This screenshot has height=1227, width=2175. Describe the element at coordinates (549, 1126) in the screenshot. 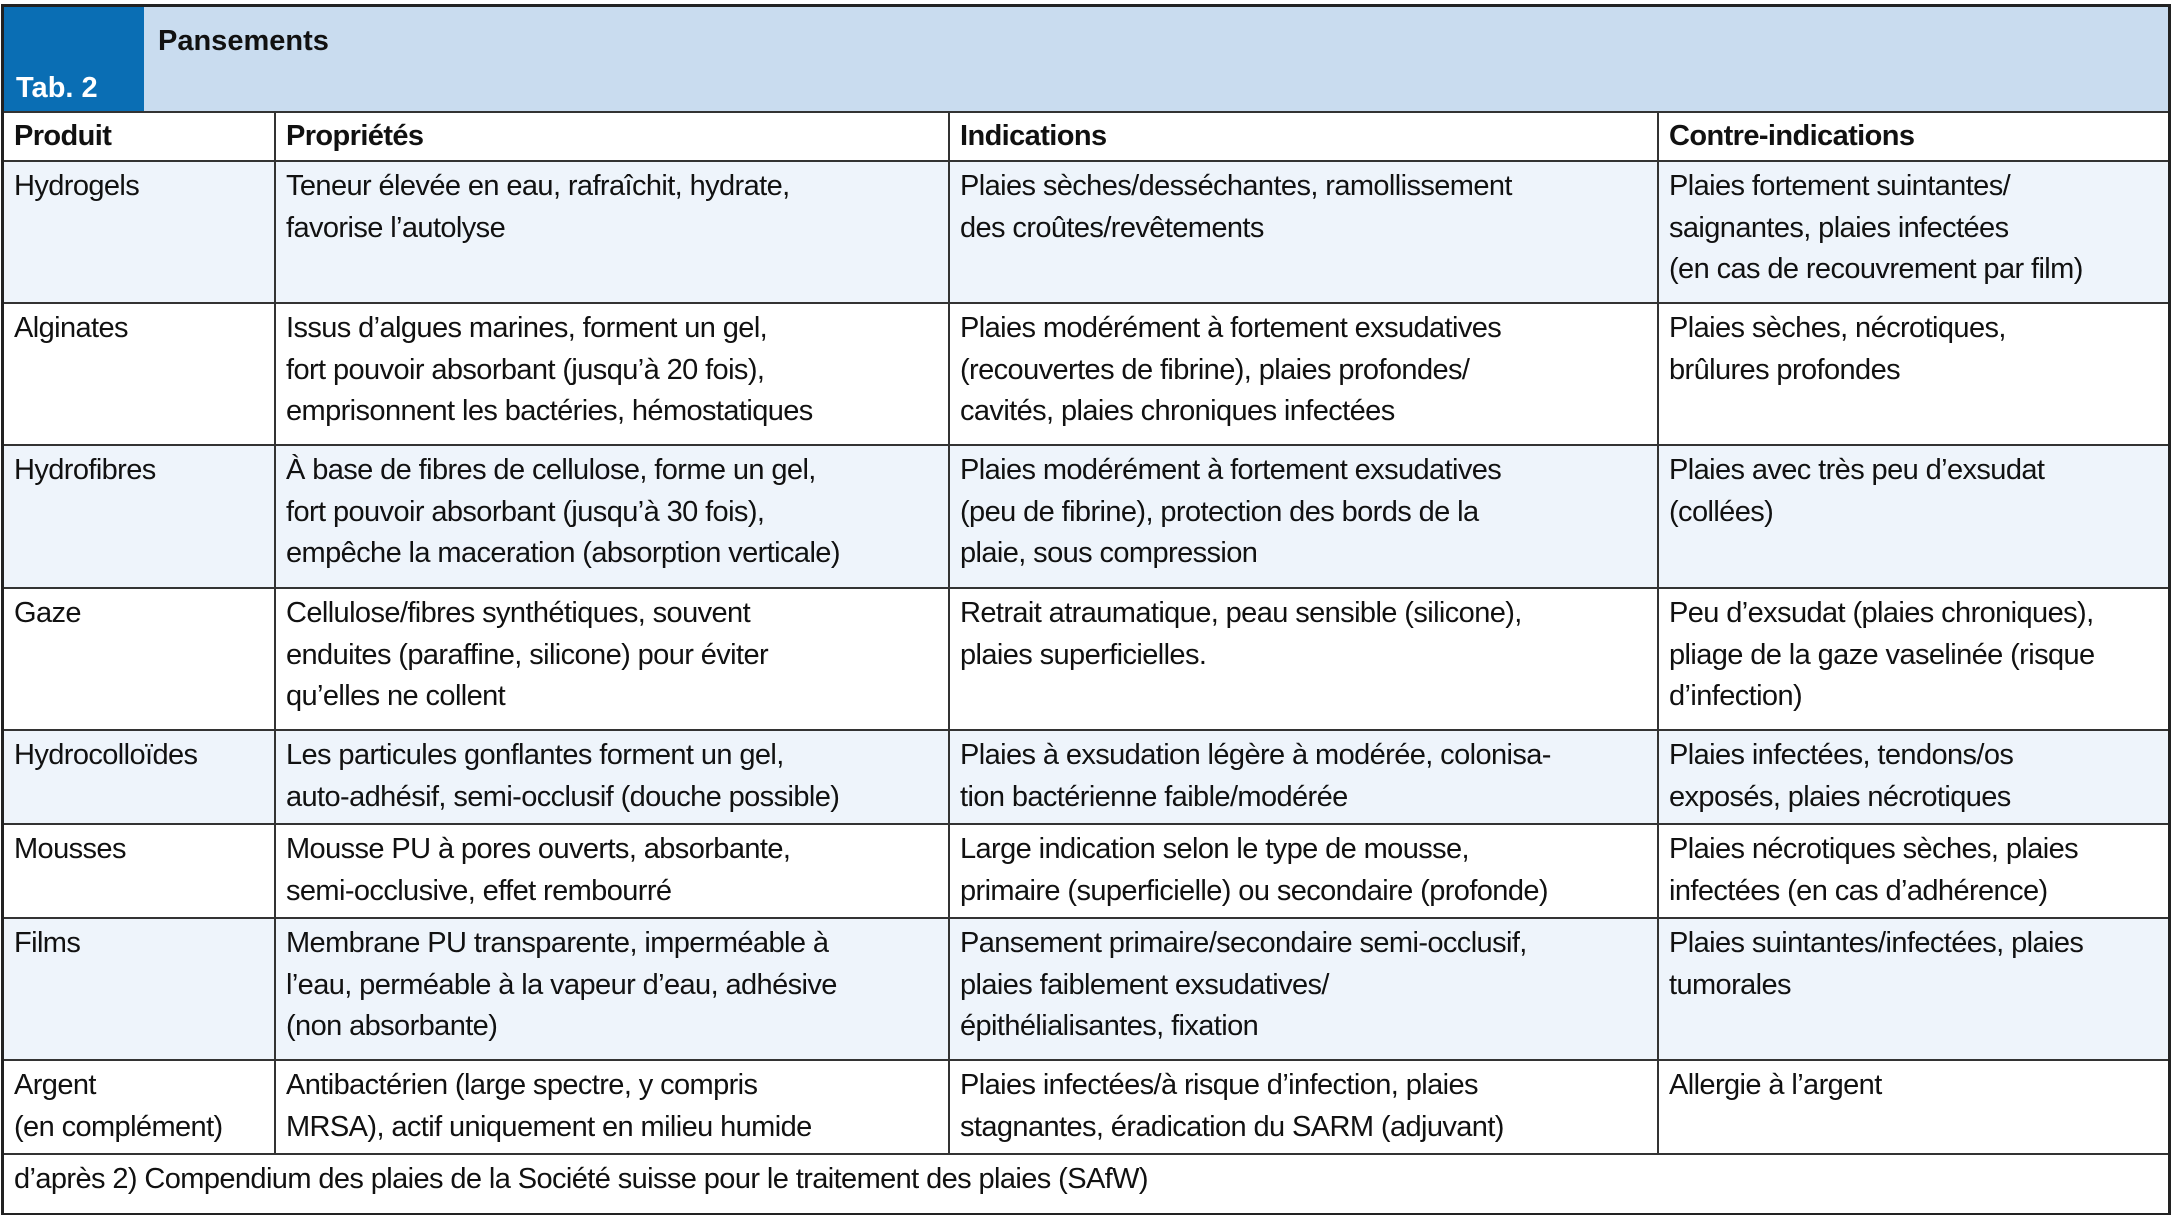

I see `cell-line: MRSA), actif uniquement en milieu humide` at that location.